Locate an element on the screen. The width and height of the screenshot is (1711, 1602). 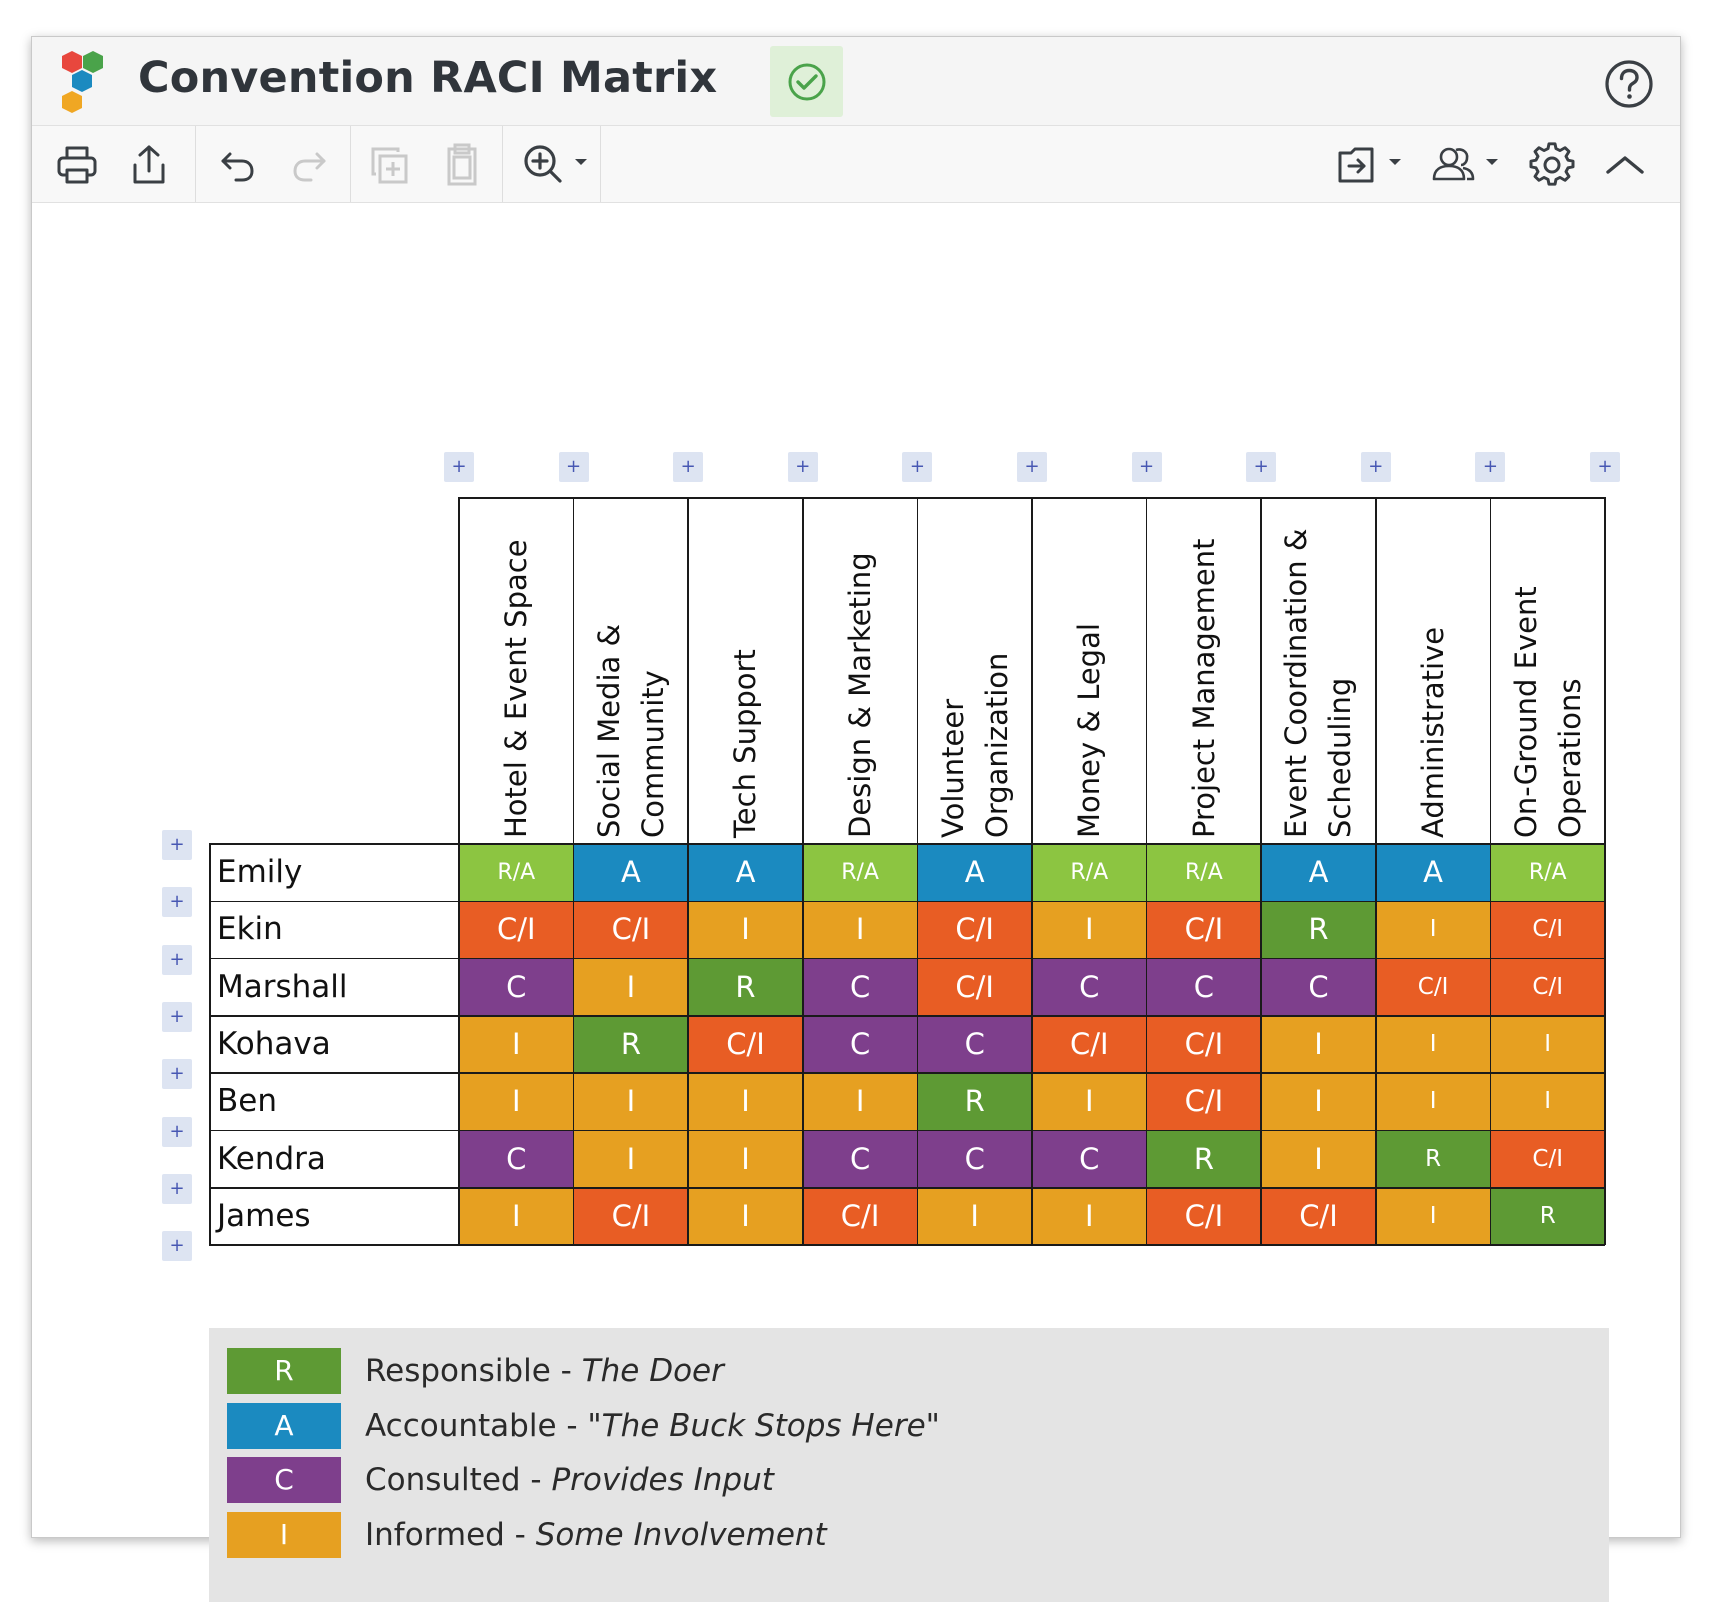
column-header: On-Ground Event Operations is located at coordinates (1547, 670).